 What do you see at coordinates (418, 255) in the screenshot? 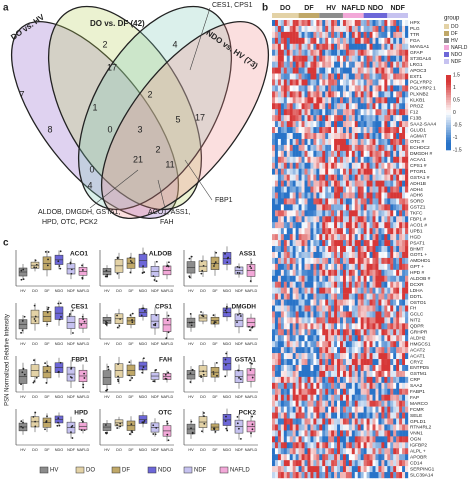
I see `row-label: GOT1 +` at bounding box center [418, 255].